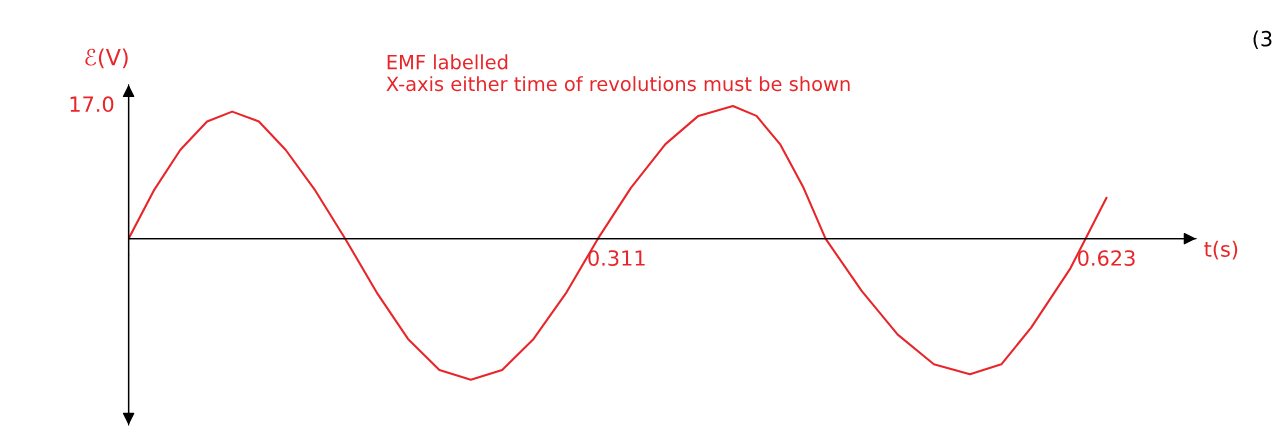 The height and width of the screenshot is (435, 1286). I want to click on text: (3, so click(1262, 40).